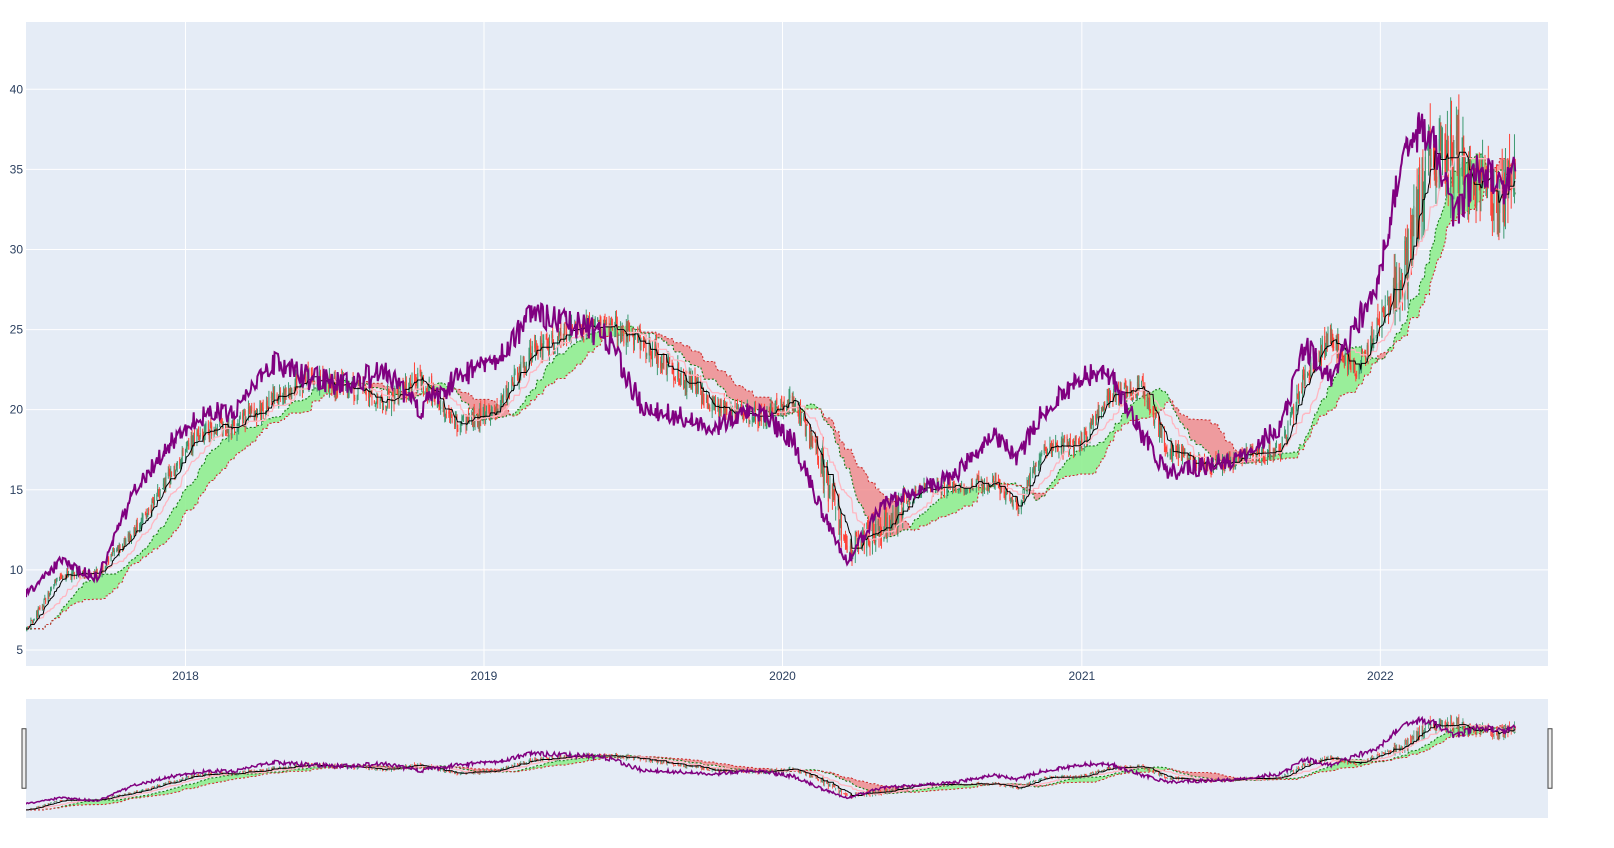 The height and width of the screenshot is (848, 1614). I want to click on y-tick-label: 30, so click(17, 249).